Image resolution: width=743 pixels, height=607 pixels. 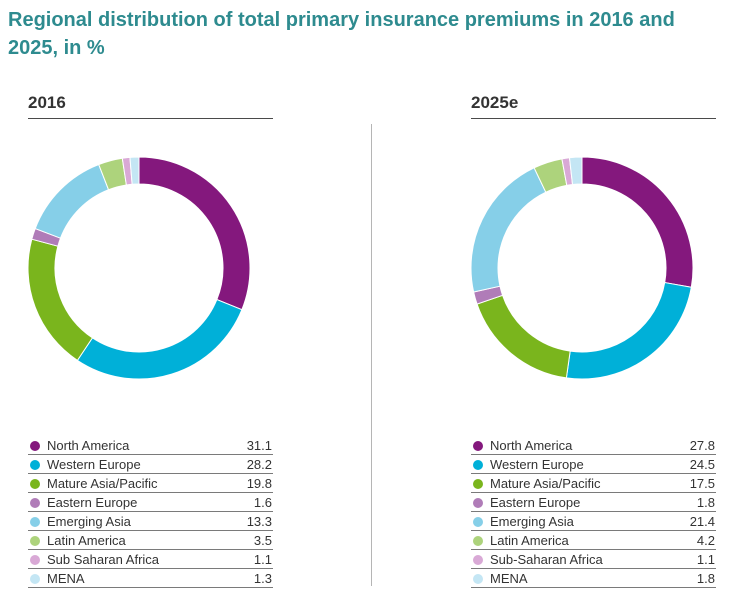 What do you see at coordinates (262, 540) in the screenshot?
I see `legend-value: 3.5` at bounding box center [262, 540].